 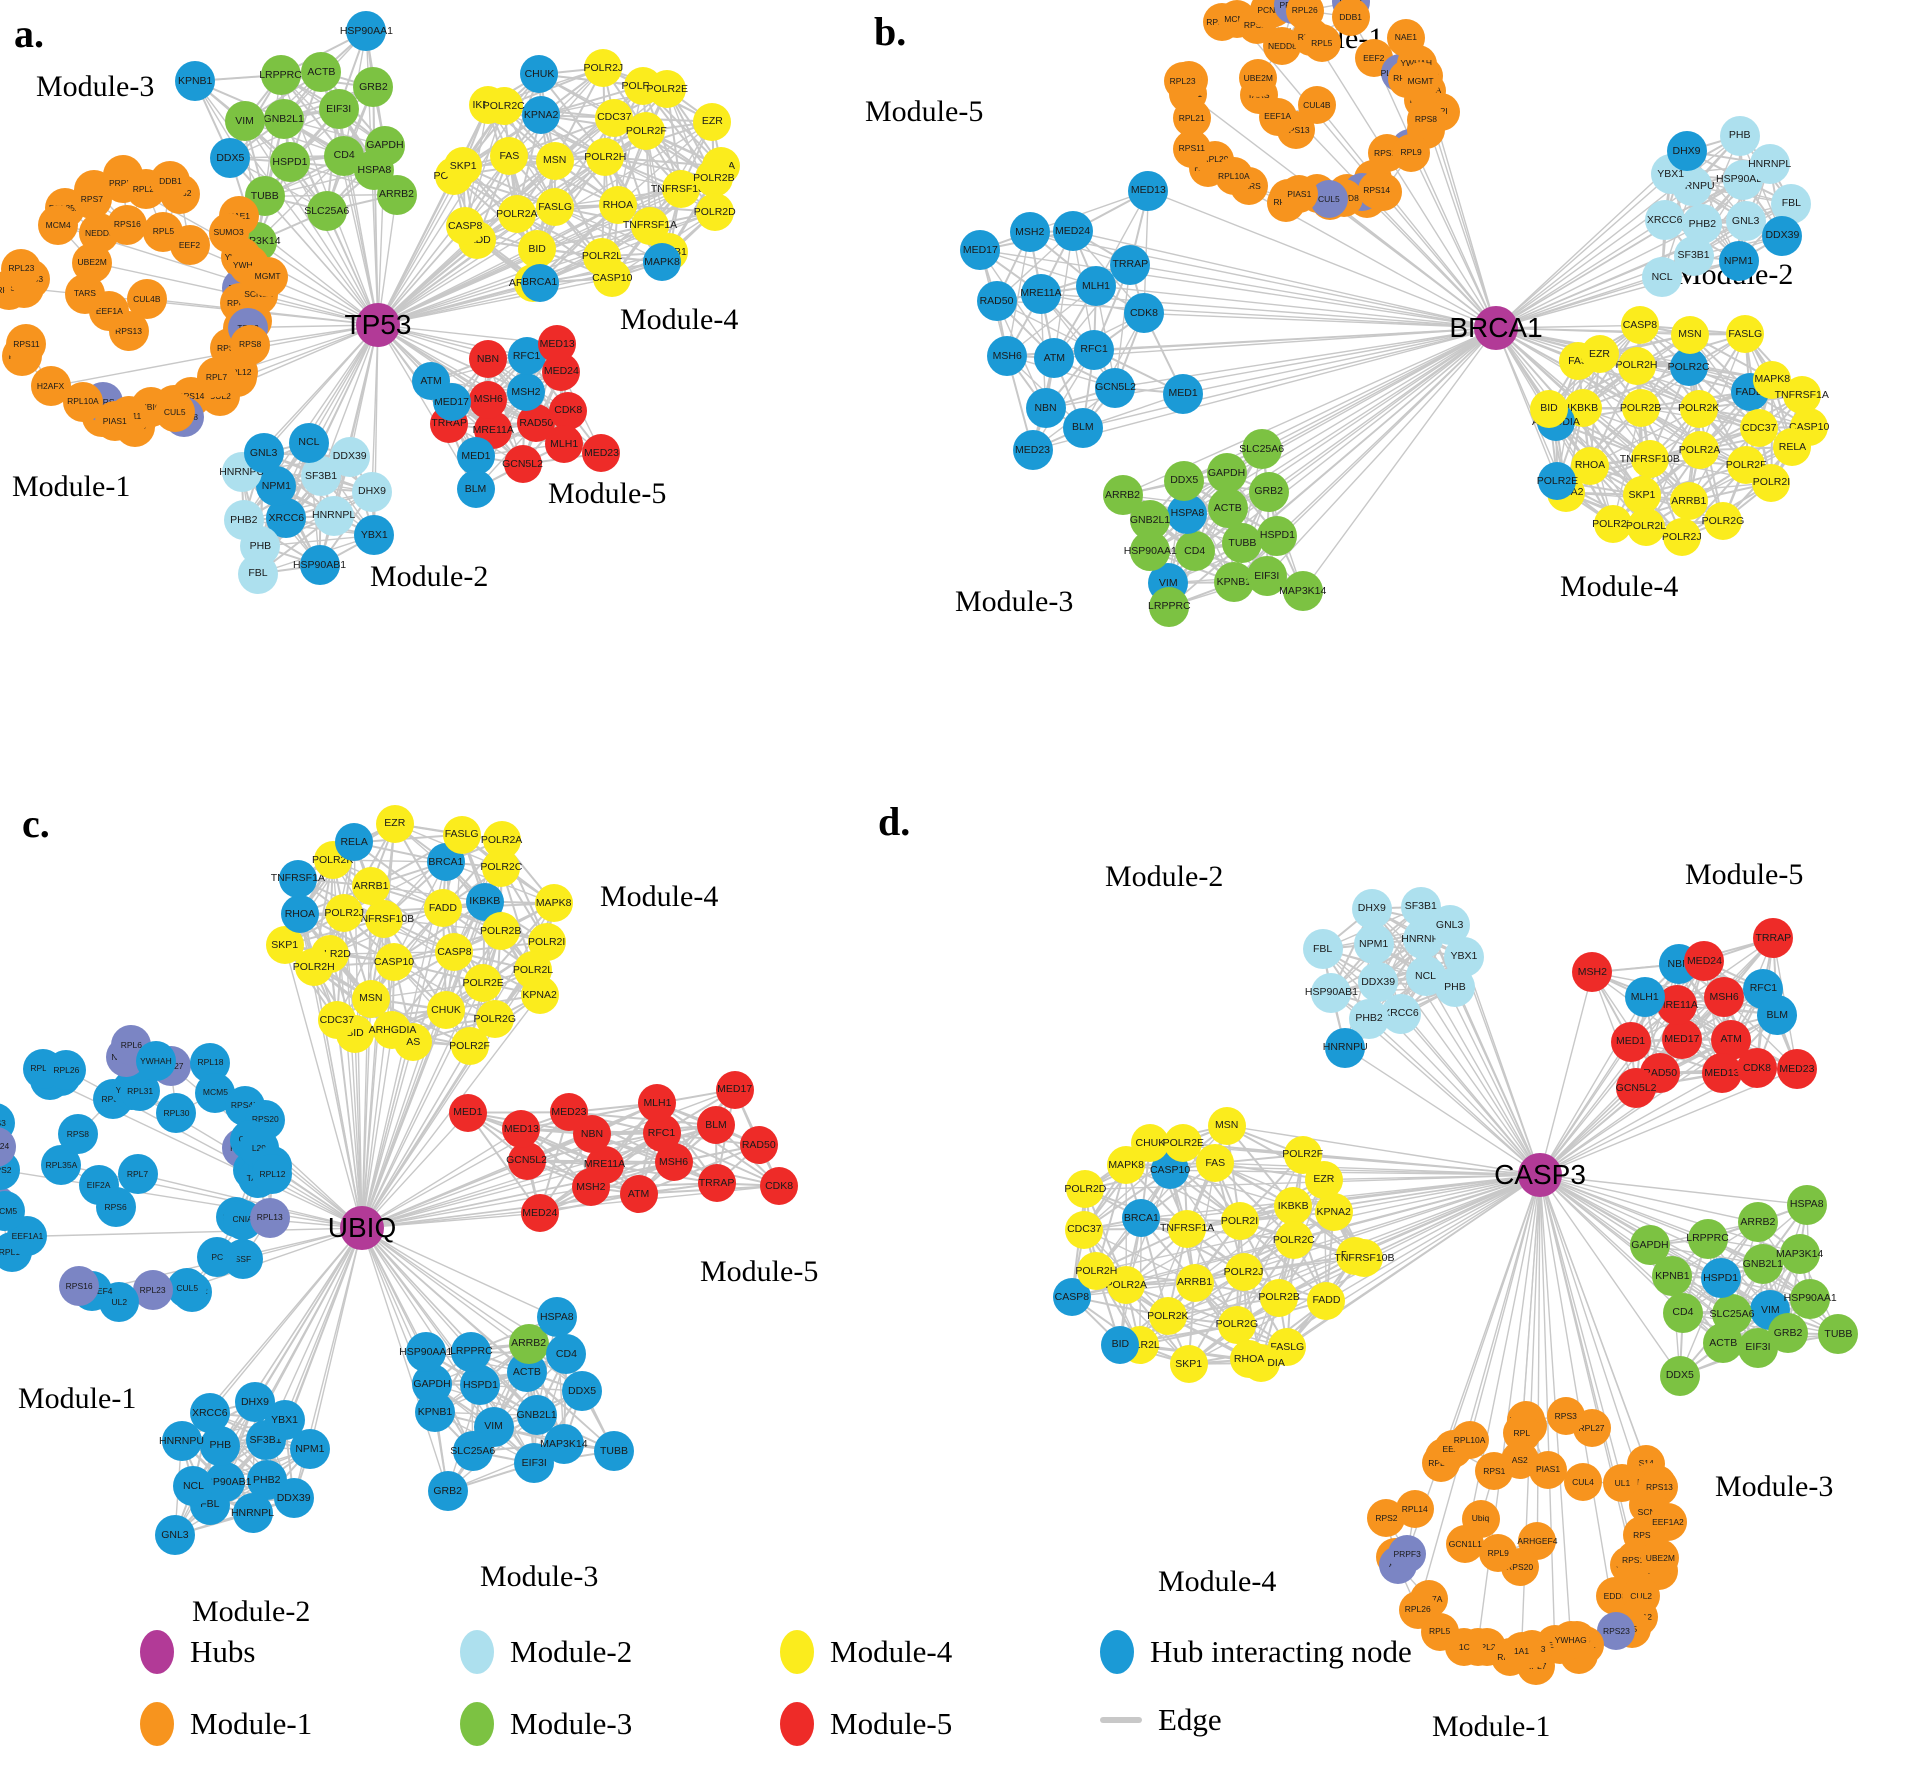 I want to click on network-node: CD4, so click(x=1682, y=1312).